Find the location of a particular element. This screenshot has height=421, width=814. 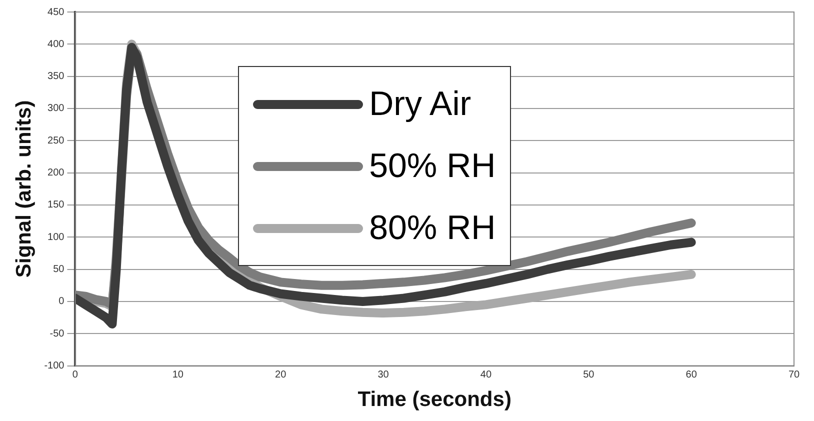

y-tick-label: 50 is located at coordinates (59, 270).